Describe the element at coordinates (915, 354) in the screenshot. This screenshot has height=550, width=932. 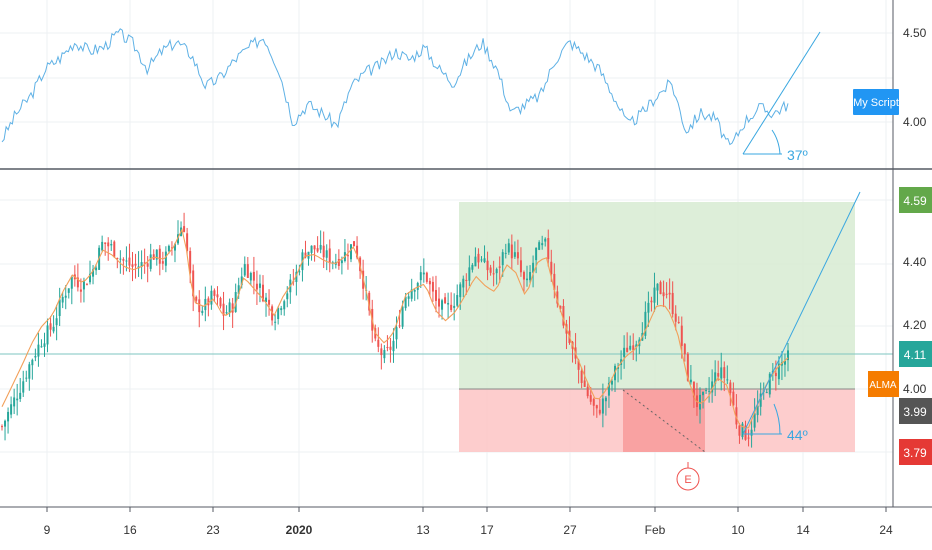
I see `badge-411: 4.11` at that location.